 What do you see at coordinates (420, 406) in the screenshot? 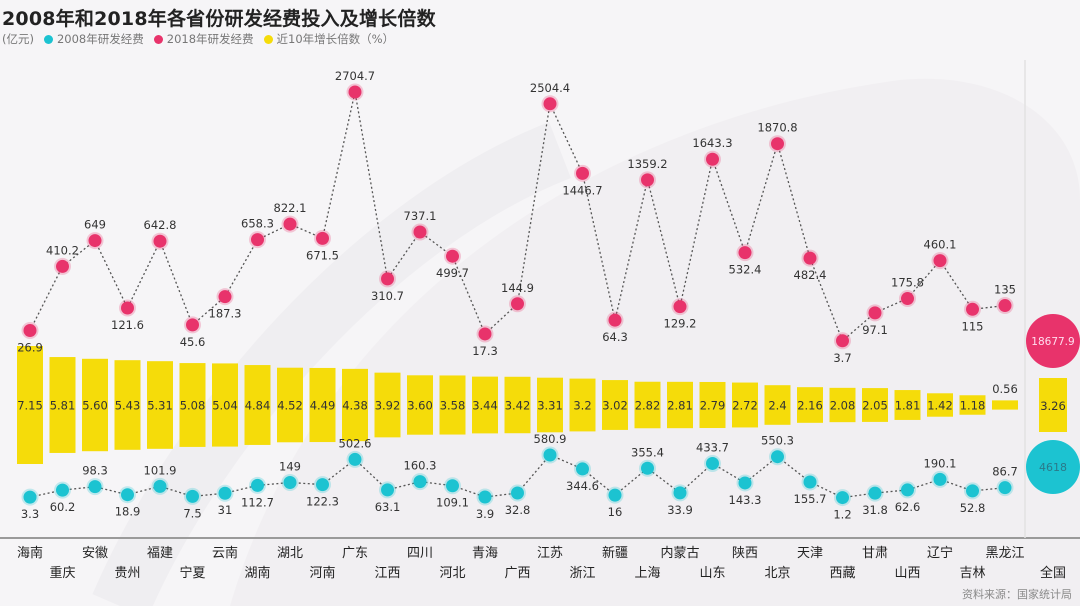
I see `growth-label: 3.60` at bounding box center [420, 406].